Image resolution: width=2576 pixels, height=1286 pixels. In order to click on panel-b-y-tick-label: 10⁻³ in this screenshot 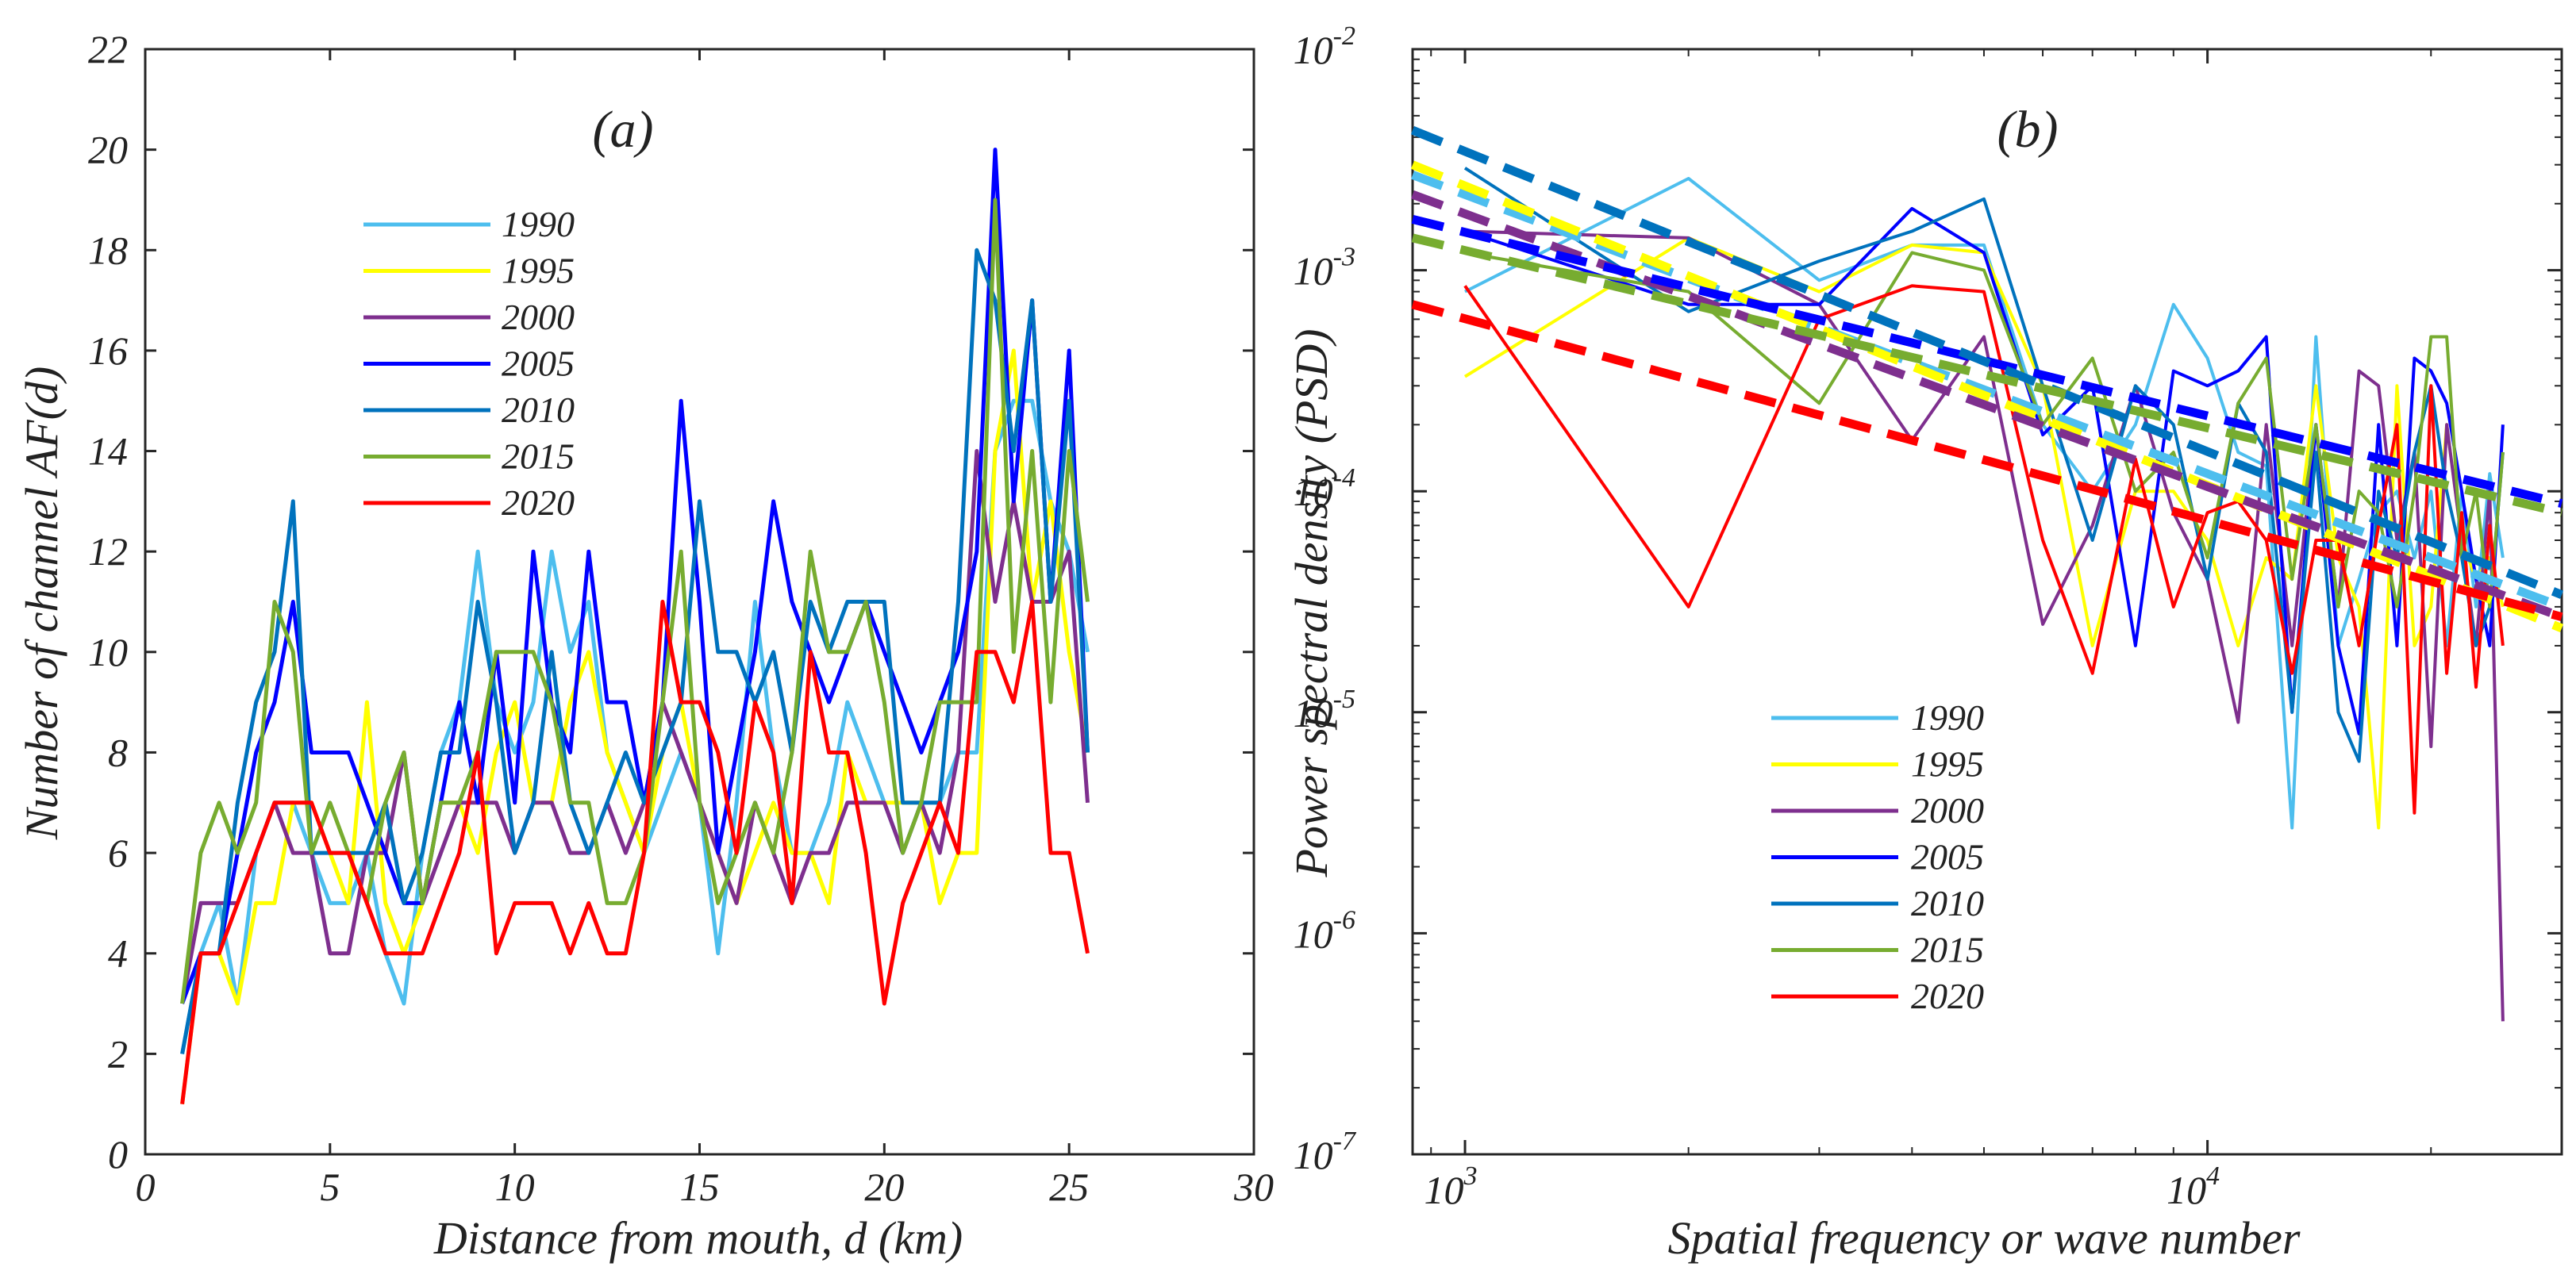, I will do `click(1324, 268)`.